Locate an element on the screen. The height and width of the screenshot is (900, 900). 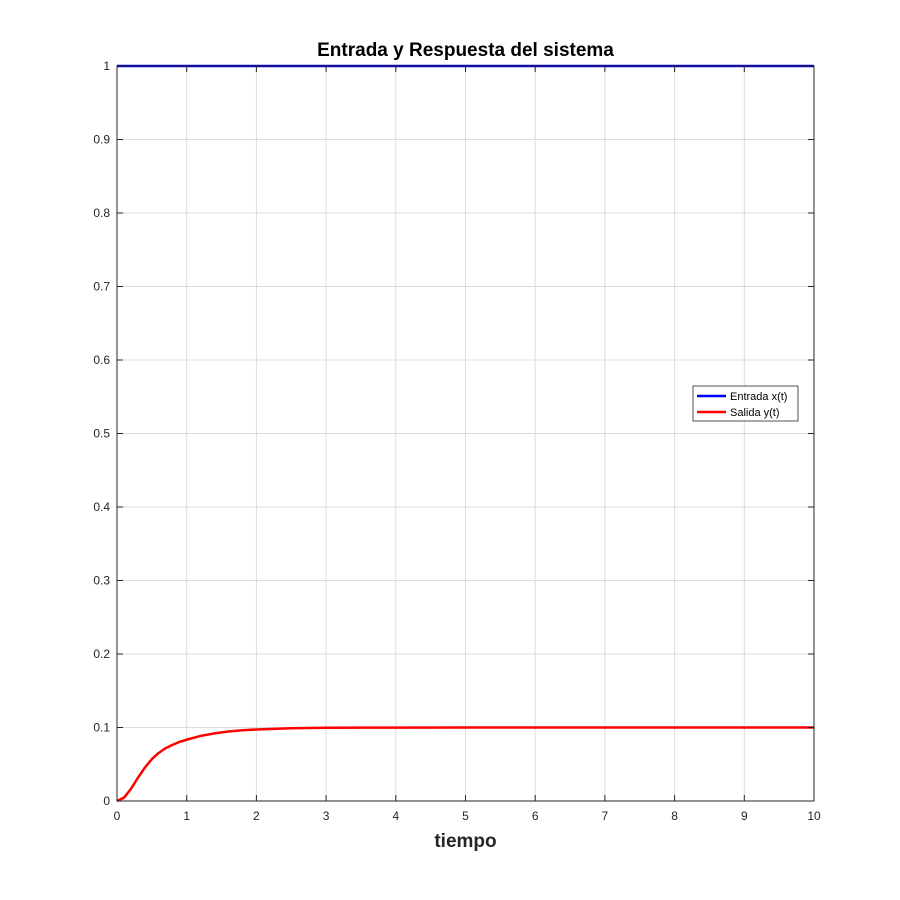
legend-box is located at coordinates (745, 403).